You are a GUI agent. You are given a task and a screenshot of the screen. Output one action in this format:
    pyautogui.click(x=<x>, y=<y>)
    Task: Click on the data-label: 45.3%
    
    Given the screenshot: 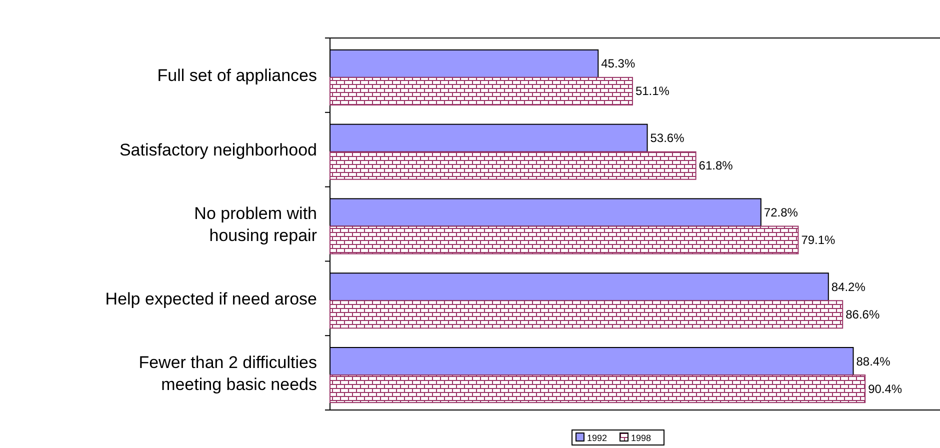 What is the action you would take?
    pyautogui.click(x=618, y=63)
    